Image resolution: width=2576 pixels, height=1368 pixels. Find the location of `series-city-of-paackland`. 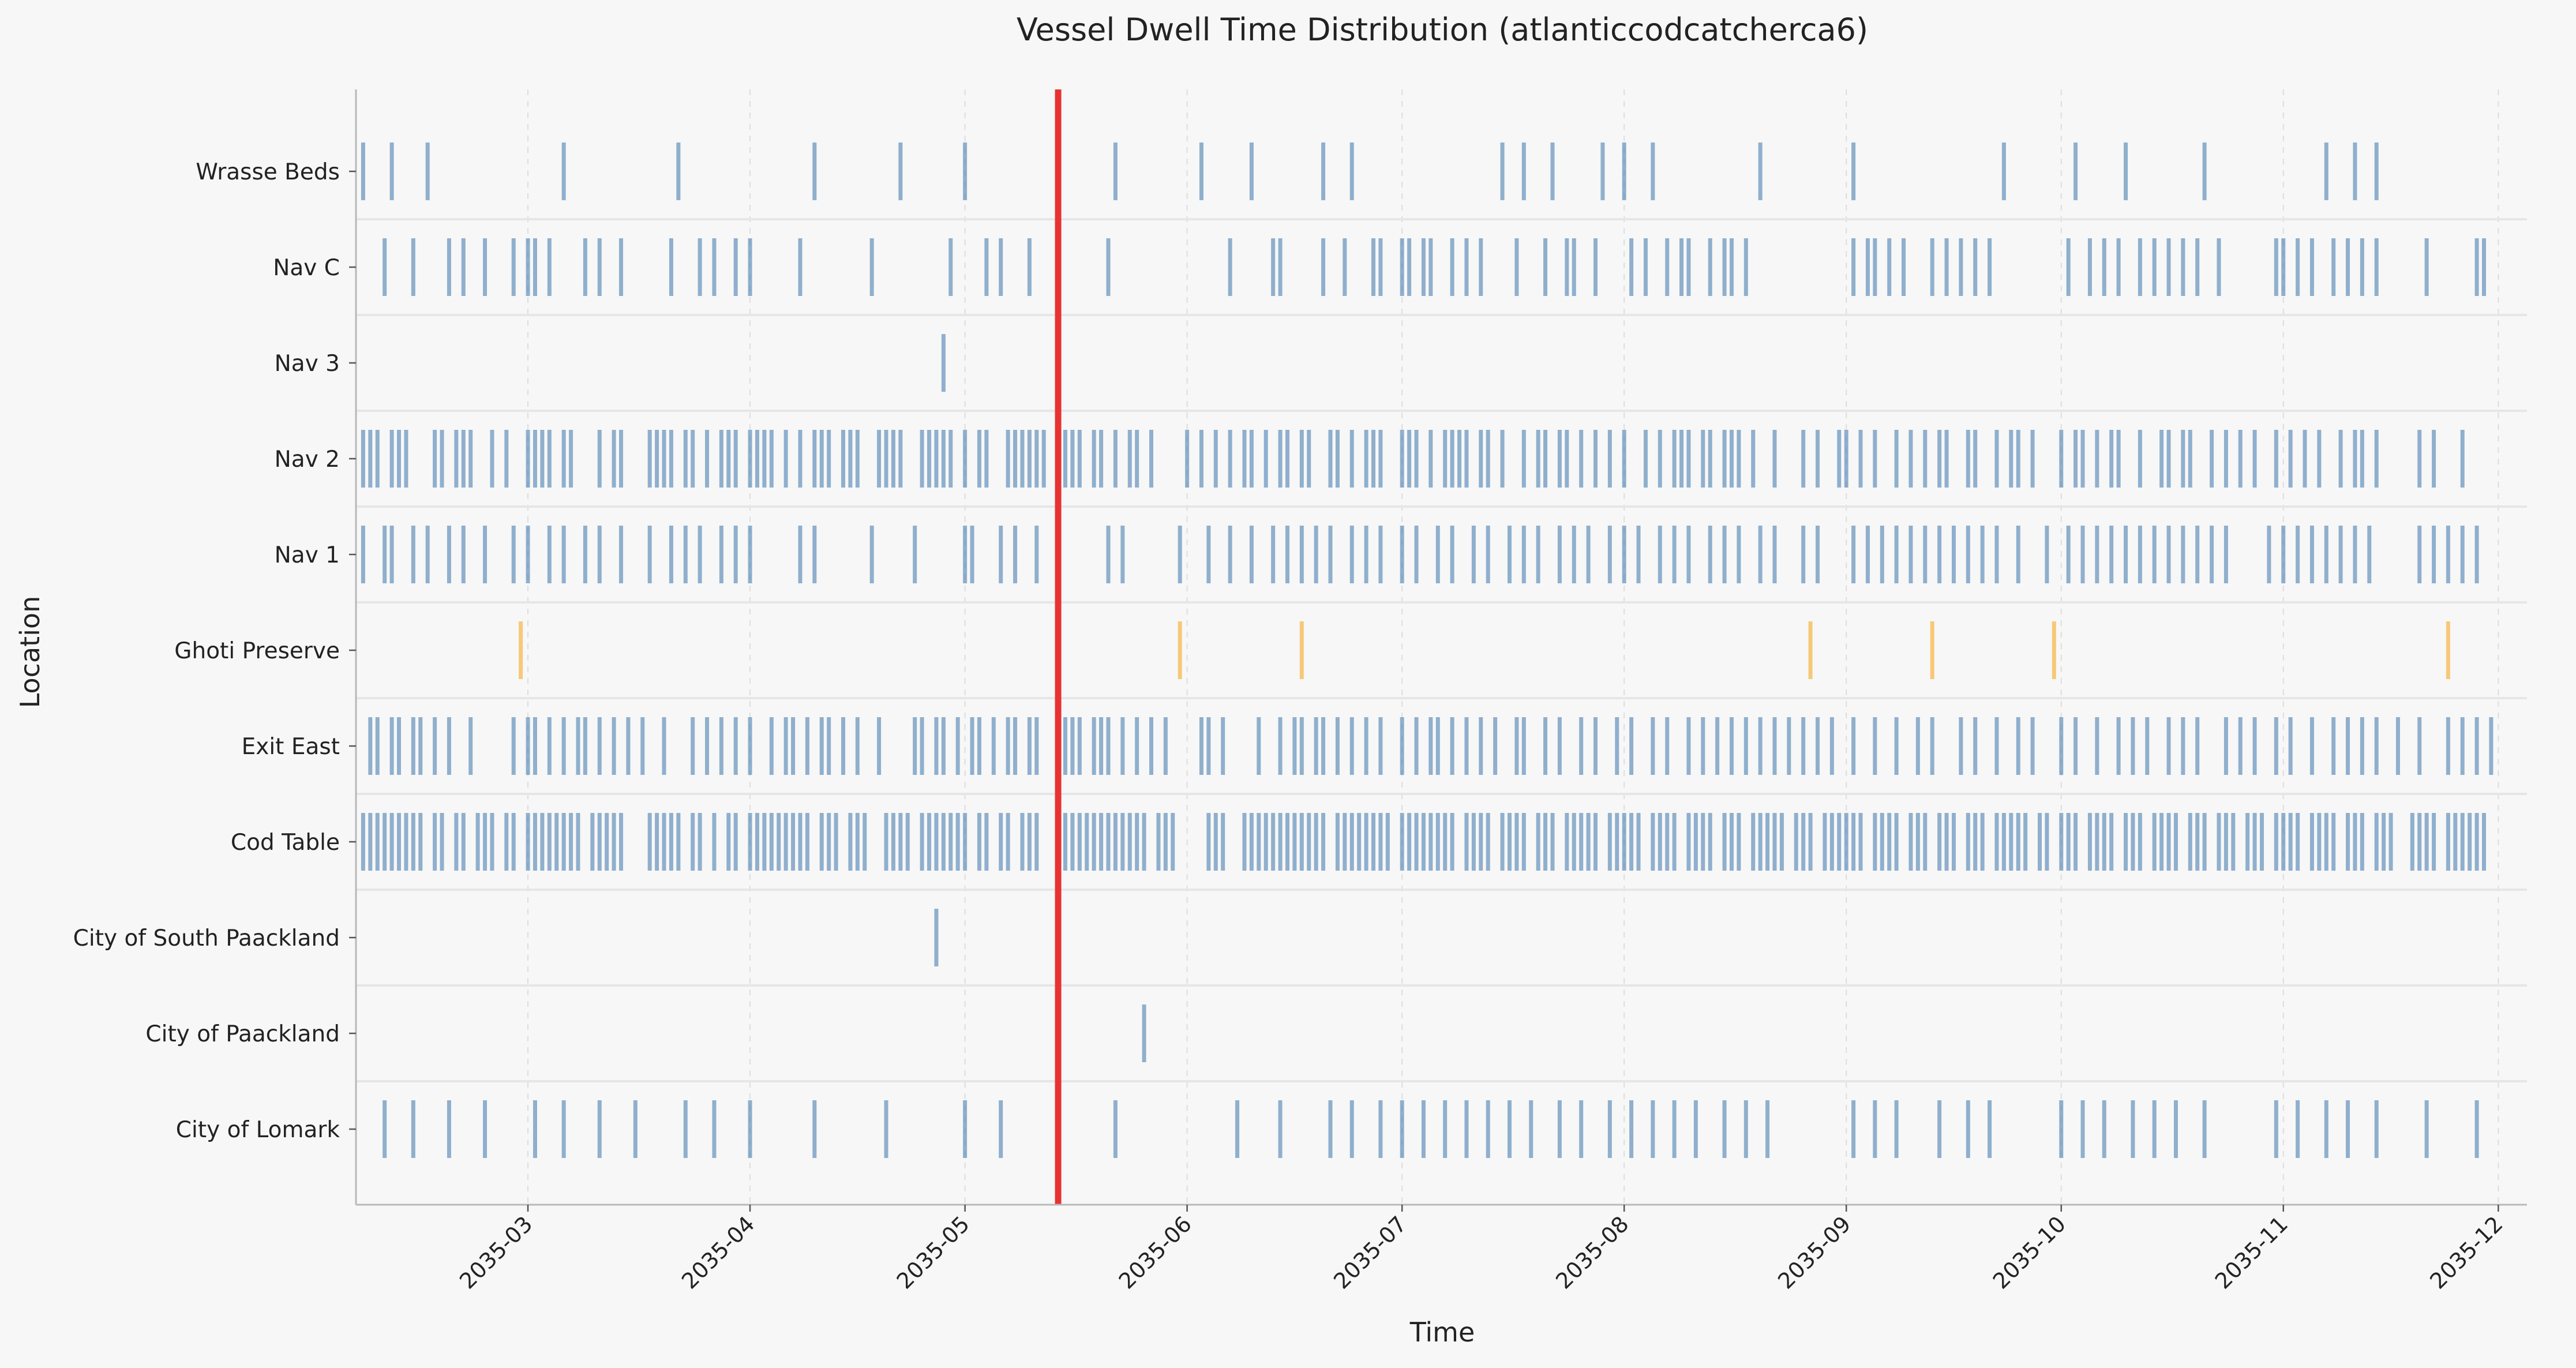

series-city-of-paackland is located at coordinates (1144, 1033).